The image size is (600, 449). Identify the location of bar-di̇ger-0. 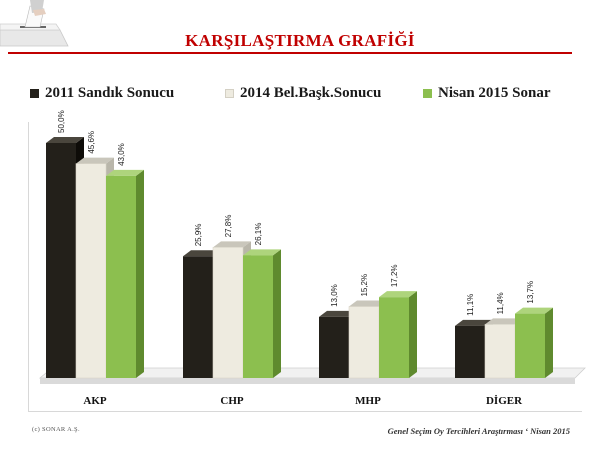
(470, 351).